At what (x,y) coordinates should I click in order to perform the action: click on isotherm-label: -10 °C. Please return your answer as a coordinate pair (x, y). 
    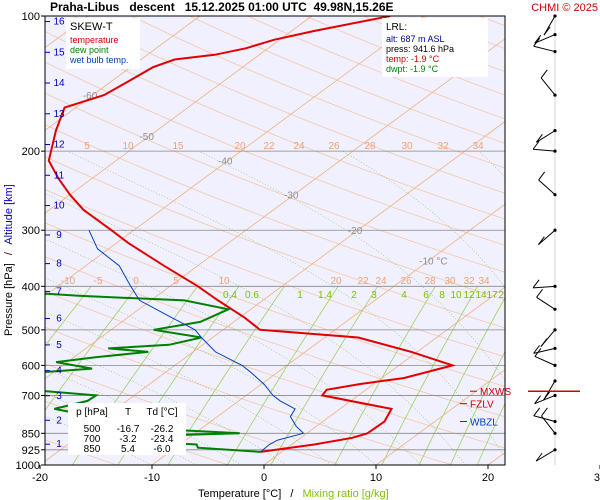
    Looking at the image, I should click on (433, 261).